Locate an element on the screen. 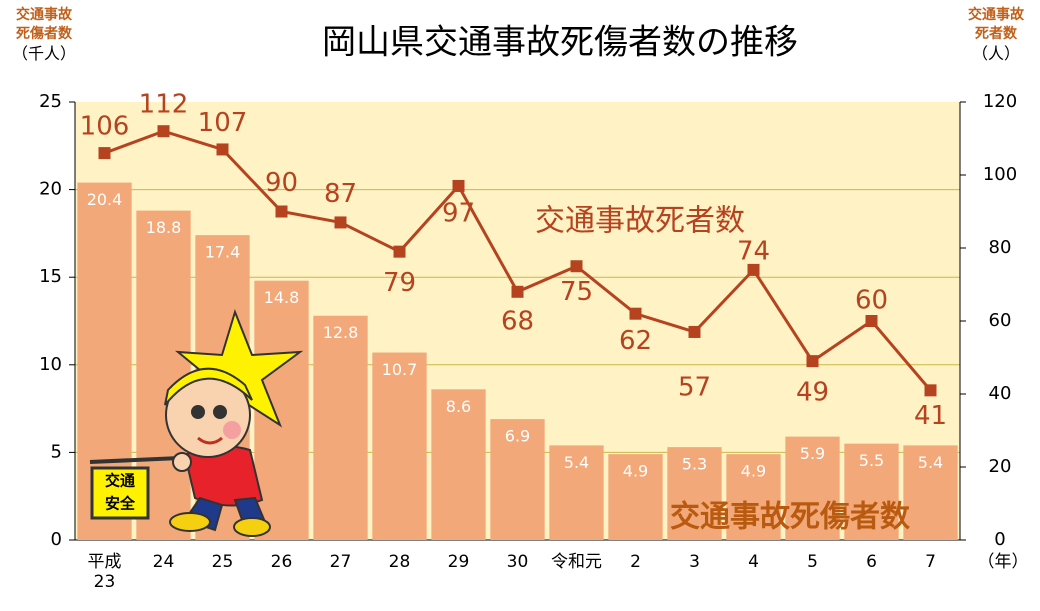 The width and height of the screenshot is (1040, 611). line-value-label: 41 is located at coordinates (930, 416).